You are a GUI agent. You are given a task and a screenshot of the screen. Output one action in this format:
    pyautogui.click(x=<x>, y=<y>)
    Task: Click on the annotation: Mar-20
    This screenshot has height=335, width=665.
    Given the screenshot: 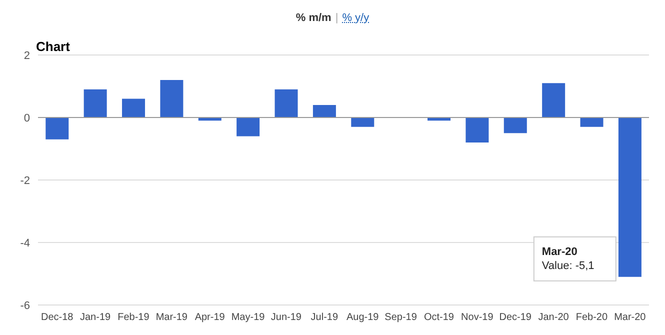 What is the action you would take?
    pyautogui.click(x=560, y=252)
    